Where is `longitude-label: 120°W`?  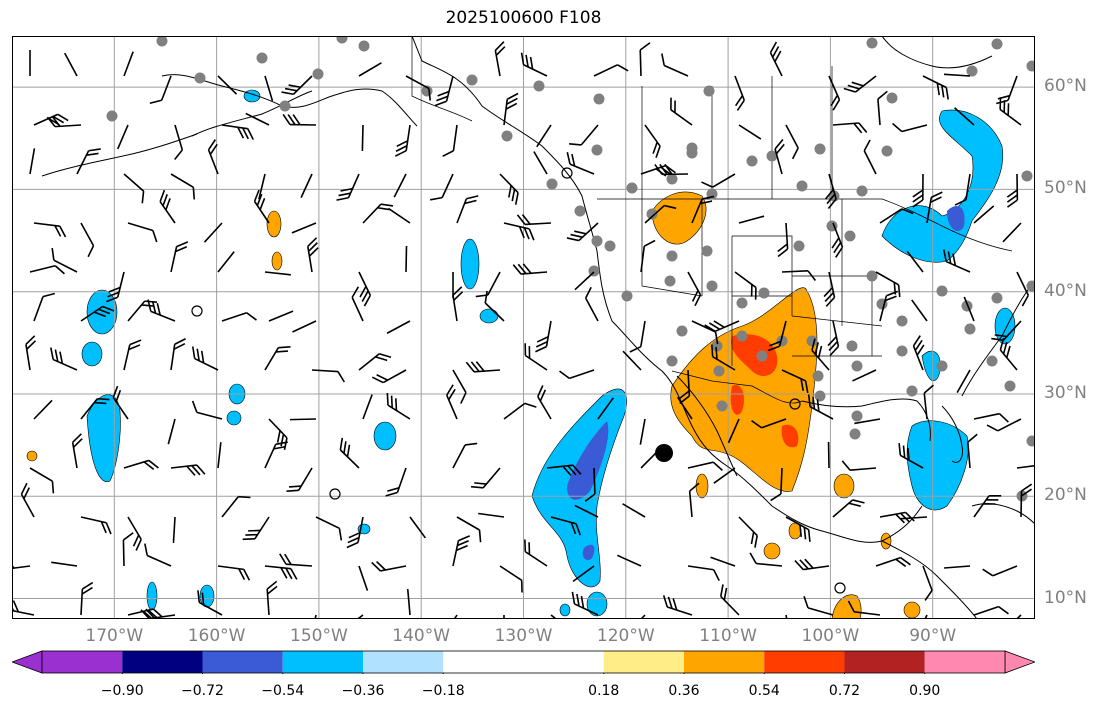
longitude-label: 120°W is located at coordinates (625, 636).